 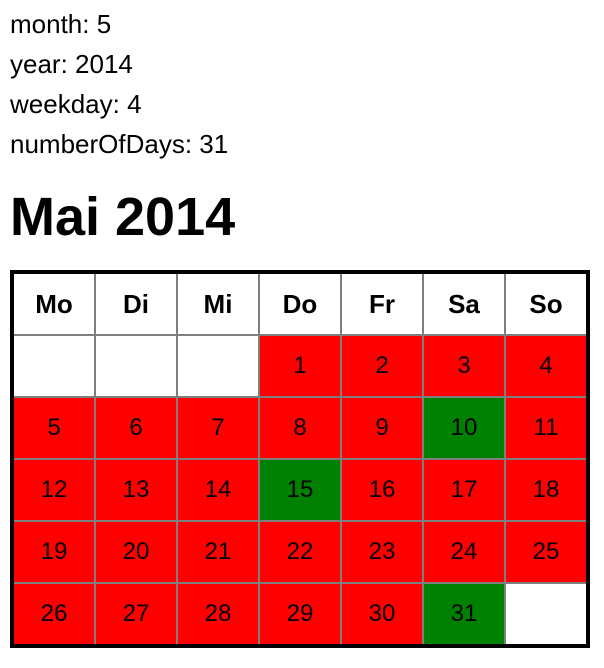 What do you see at coordinates (136, 552) in the screenshot?
I see `calendar-day-busy: 20` at bounding box center [136, 552].